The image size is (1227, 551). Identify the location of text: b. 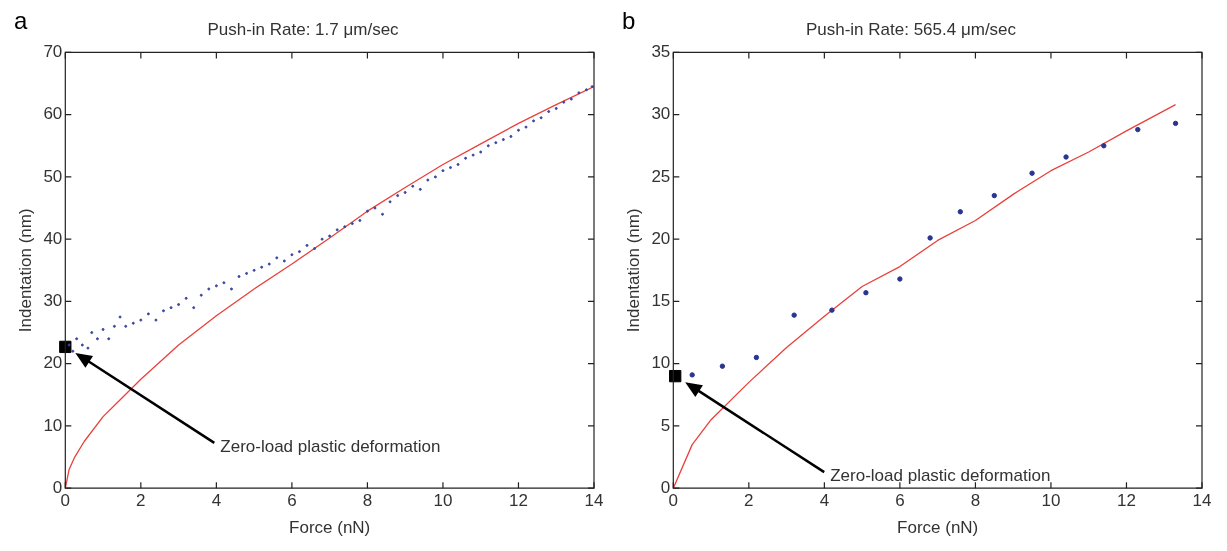
(629, 20).